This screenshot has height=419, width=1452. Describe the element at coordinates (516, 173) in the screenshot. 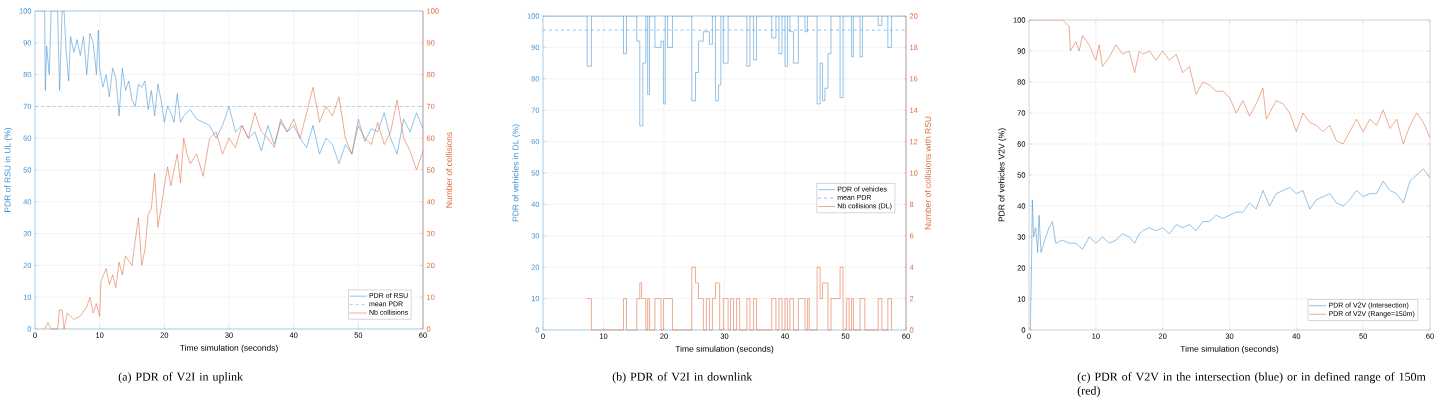

I see `y-axis-title: PDR of vehicles in DL (%)` at that location.